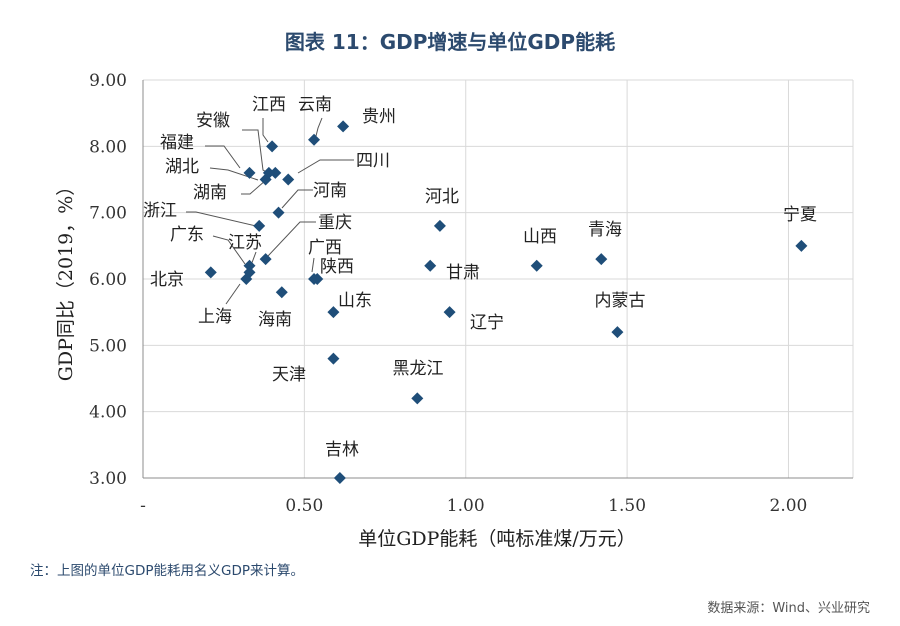  I want to click on point-label: 江西, so click(269, 105).